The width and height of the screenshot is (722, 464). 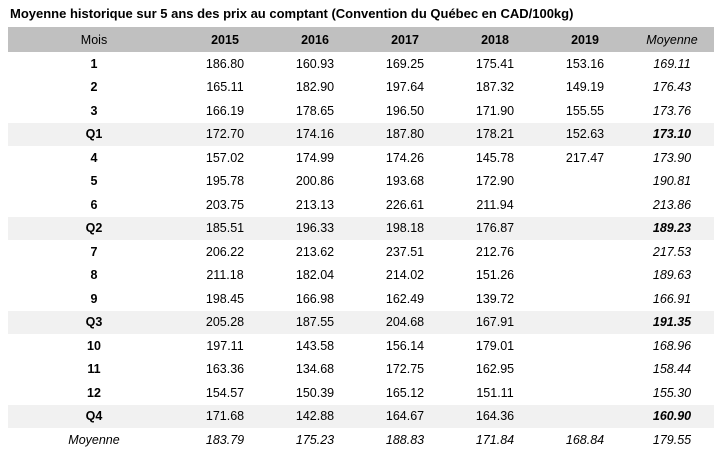 I want to click on cell-moyenne: 213.86, so click(x=672, y=204).